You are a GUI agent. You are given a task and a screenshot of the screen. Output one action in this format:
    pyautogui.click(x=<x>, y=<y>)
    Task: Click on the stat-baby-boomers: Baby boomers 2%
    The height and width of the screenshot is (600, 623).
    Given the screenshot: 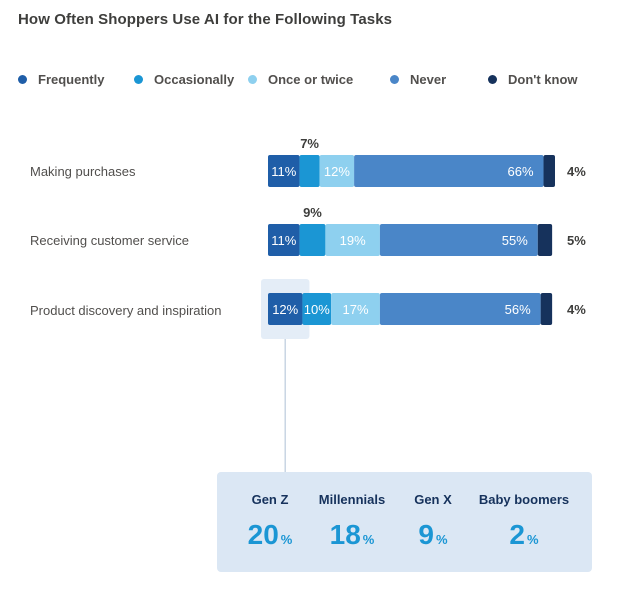 What is the action you would take?
    pyautogui.click(x=524, y=521)
    